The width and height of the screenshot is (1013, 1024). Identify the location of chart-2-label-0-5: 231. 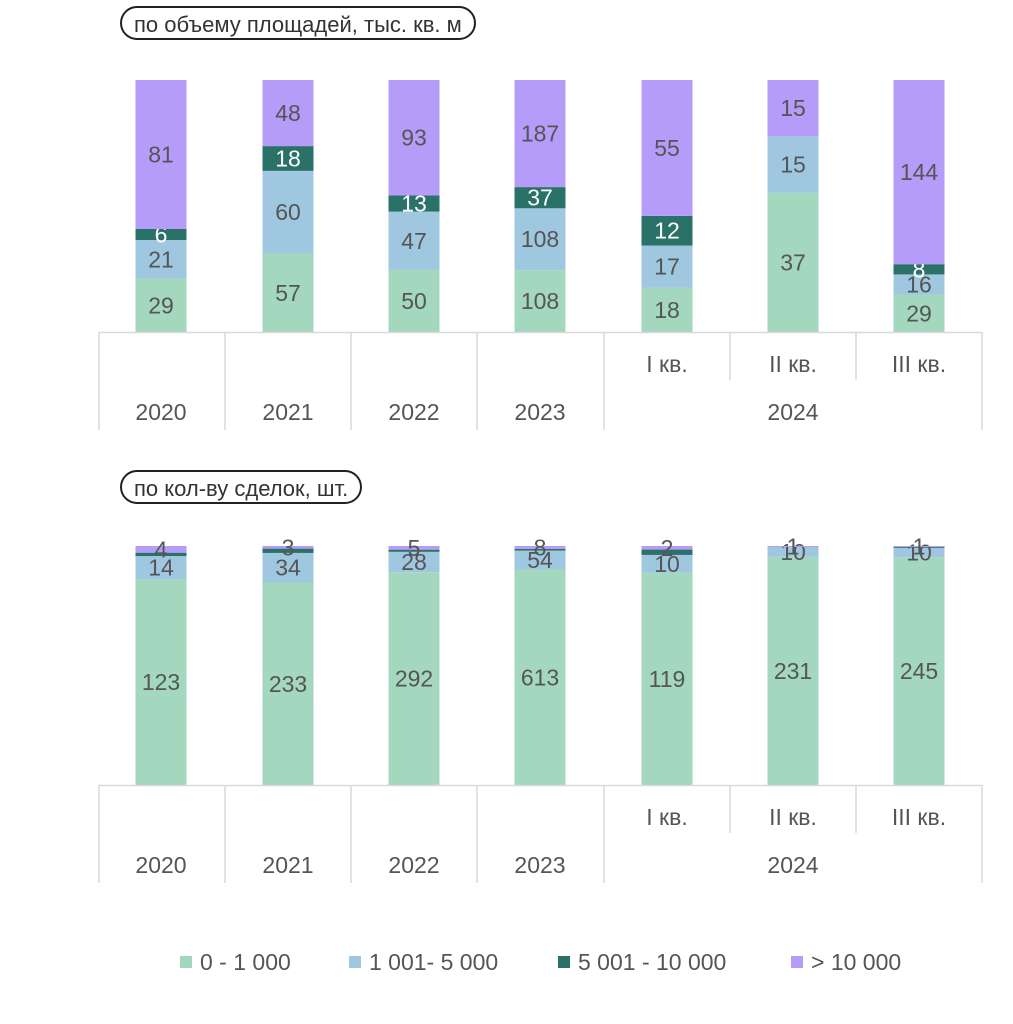
(793, 671).